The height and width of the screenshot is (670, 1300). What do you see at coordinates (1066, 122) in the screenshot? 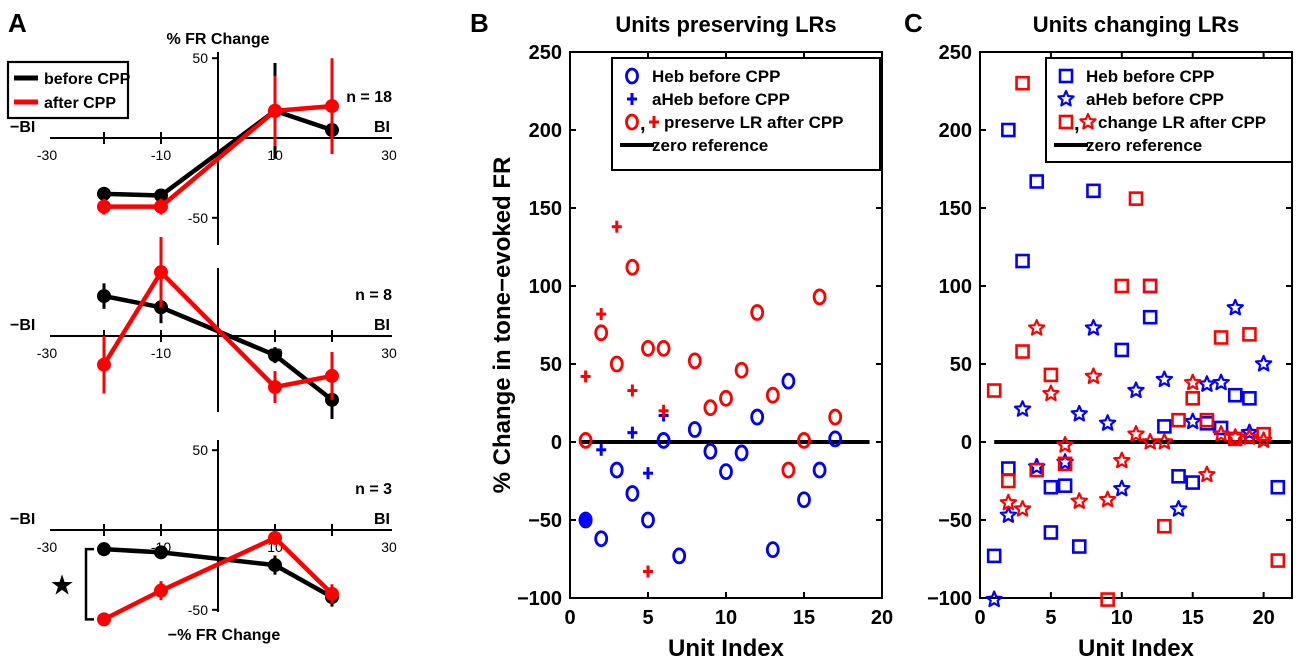
I see `panel-c-legend-marker-2-a` at bounding box center [1066, 122].